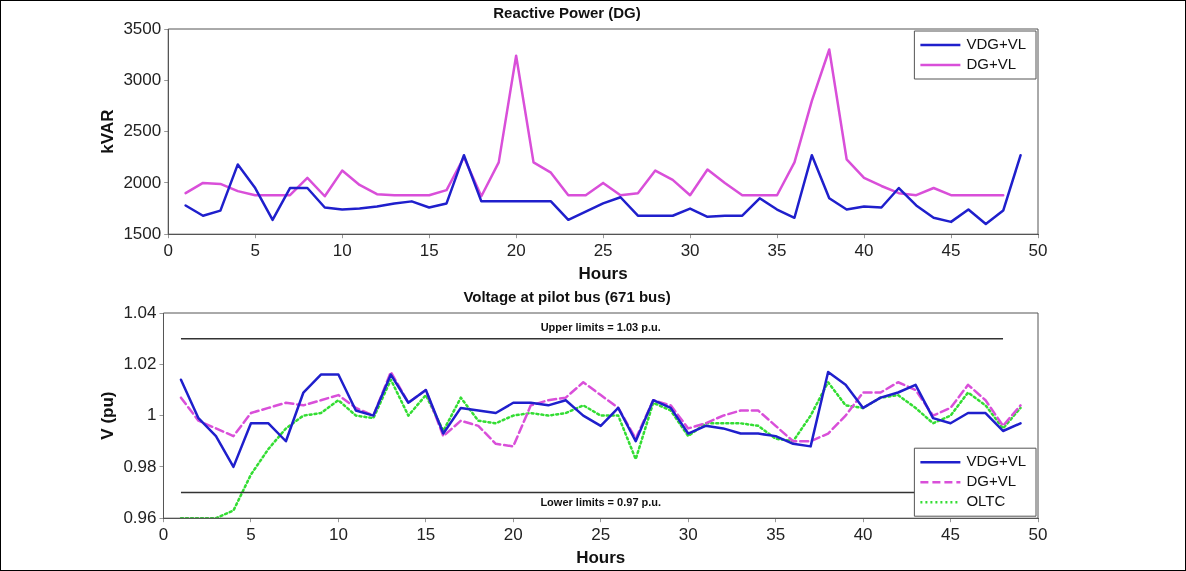 Image resolution: width=1186 pixels, height=571 pixels. Describe the element at coordinates (142, 182) in the screenshot. I see `y-tick-label: 2000` at that location.